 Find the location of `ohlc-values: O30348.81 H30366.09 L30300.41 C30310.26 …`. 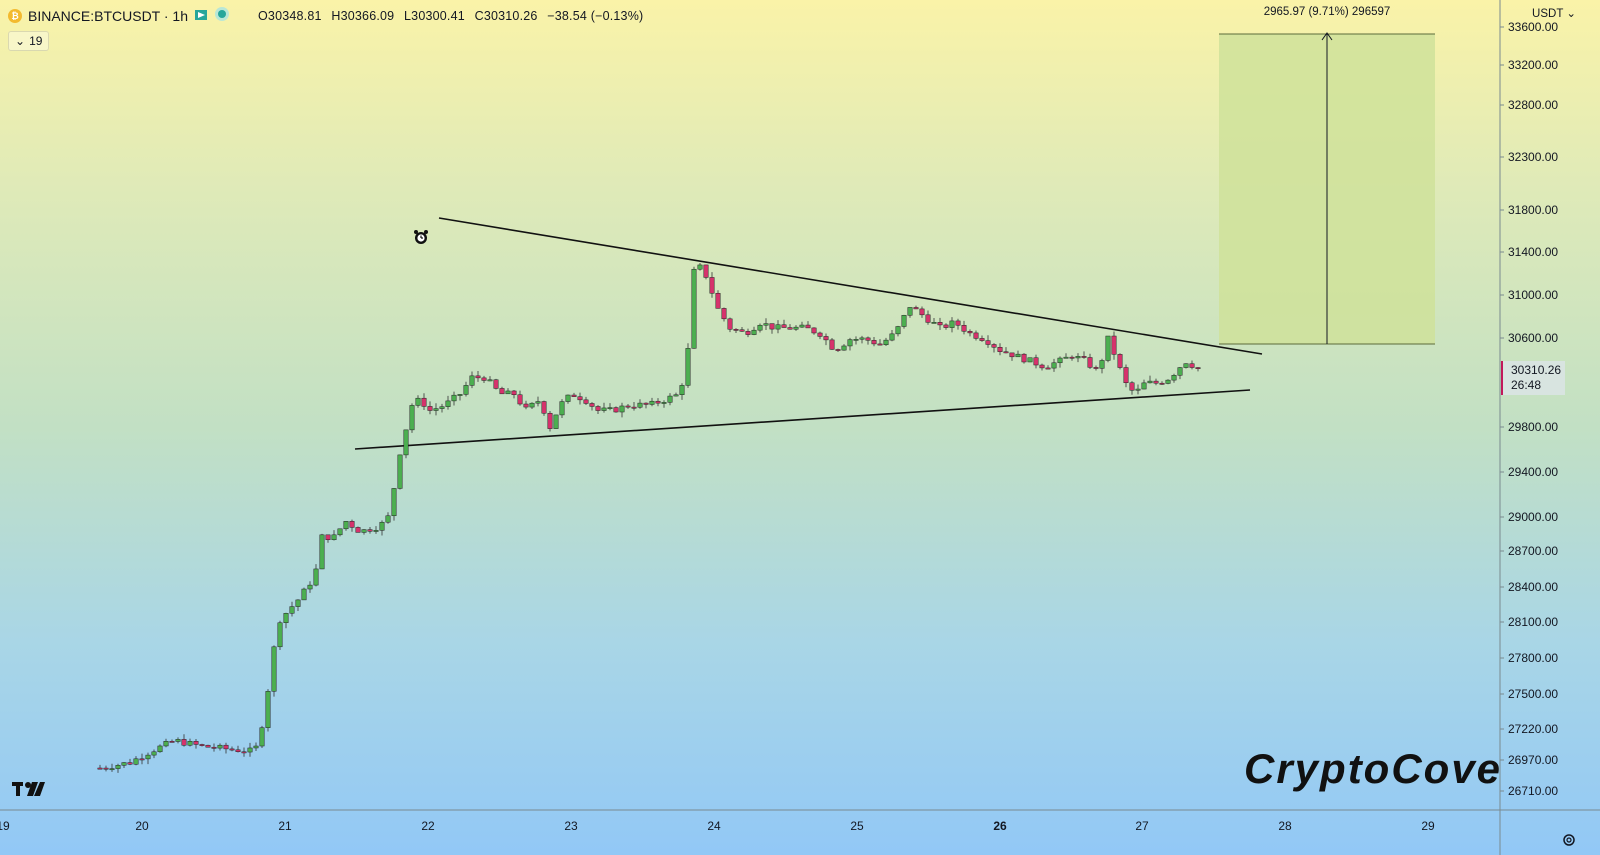

ohlc-values: O30348.81 H30366.09 L30300.41 C30310.26 … is located at coordinates (453, 16).